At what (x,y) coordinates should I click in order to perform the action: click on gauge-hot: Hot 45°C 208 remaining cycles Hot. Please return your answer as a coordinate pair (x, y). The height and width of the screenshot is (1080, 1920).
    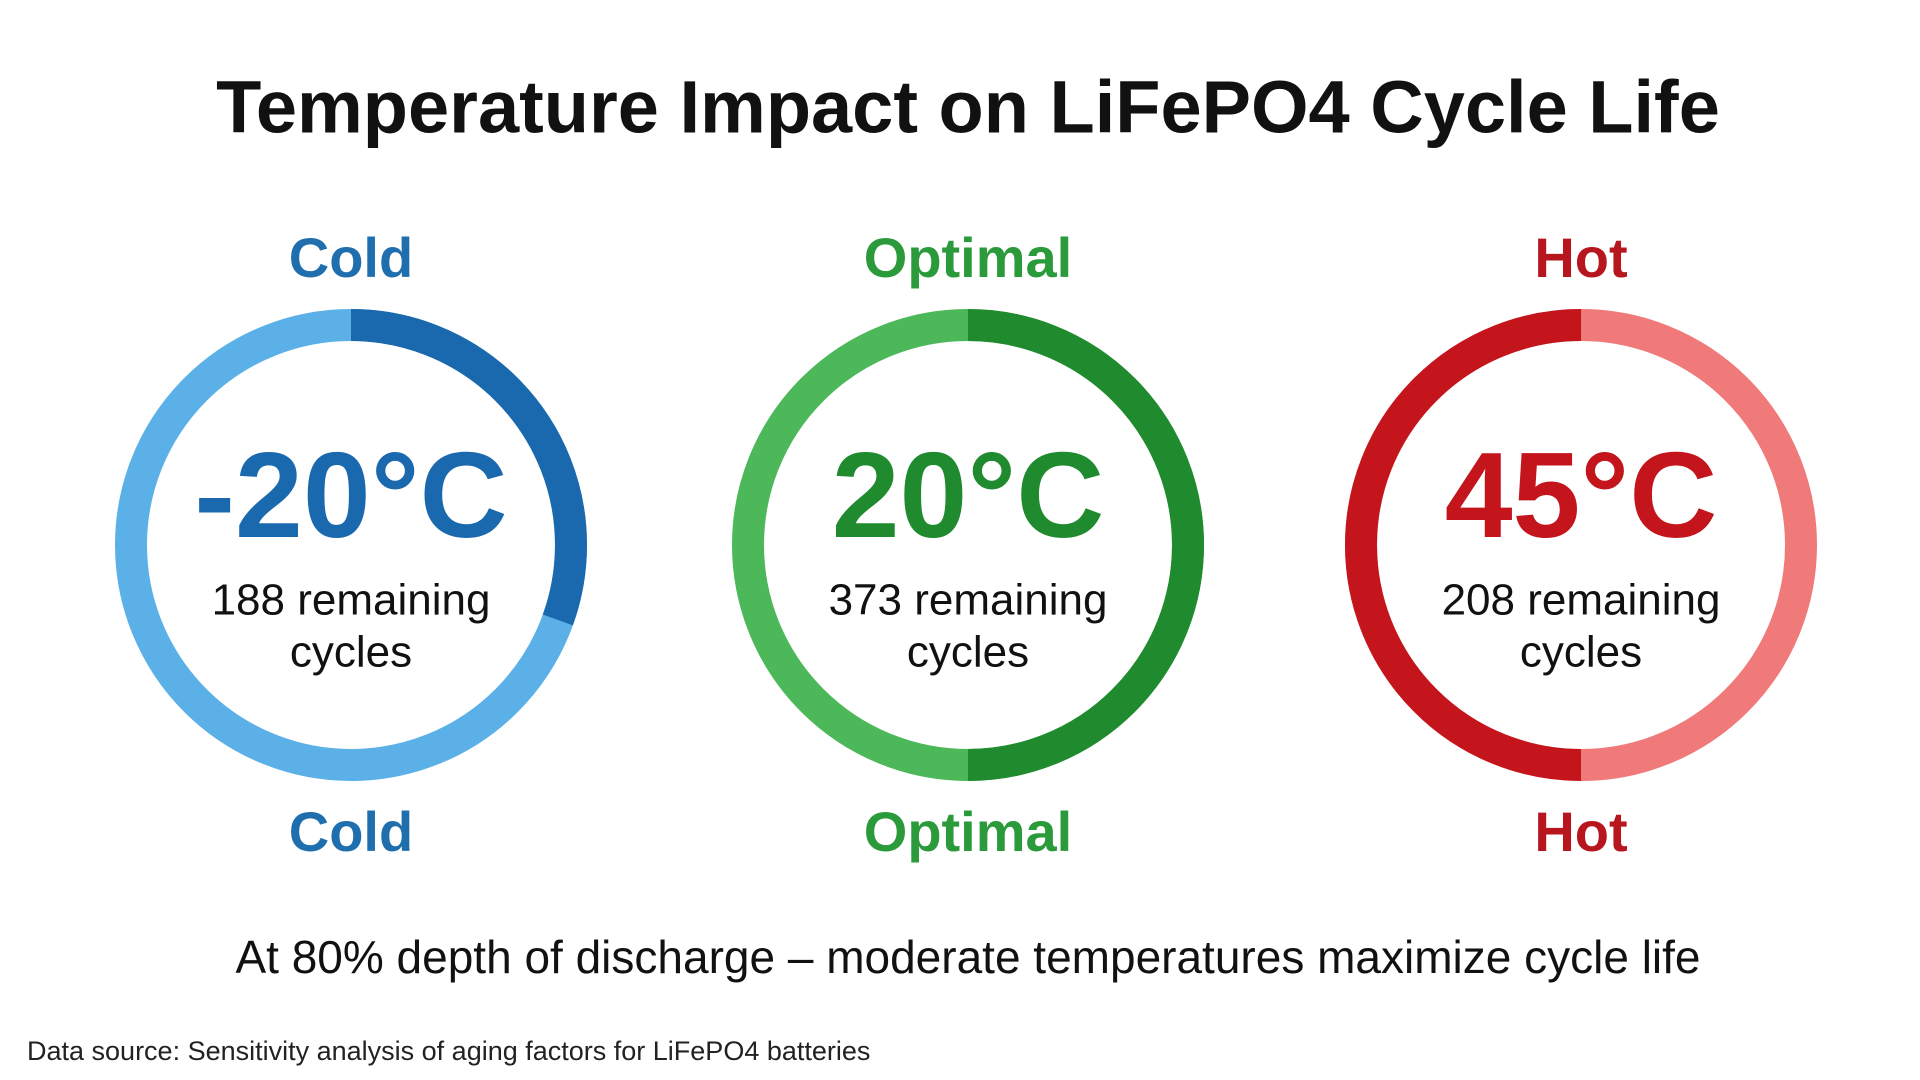
    Looking at the image, I should click on (1581, 544).